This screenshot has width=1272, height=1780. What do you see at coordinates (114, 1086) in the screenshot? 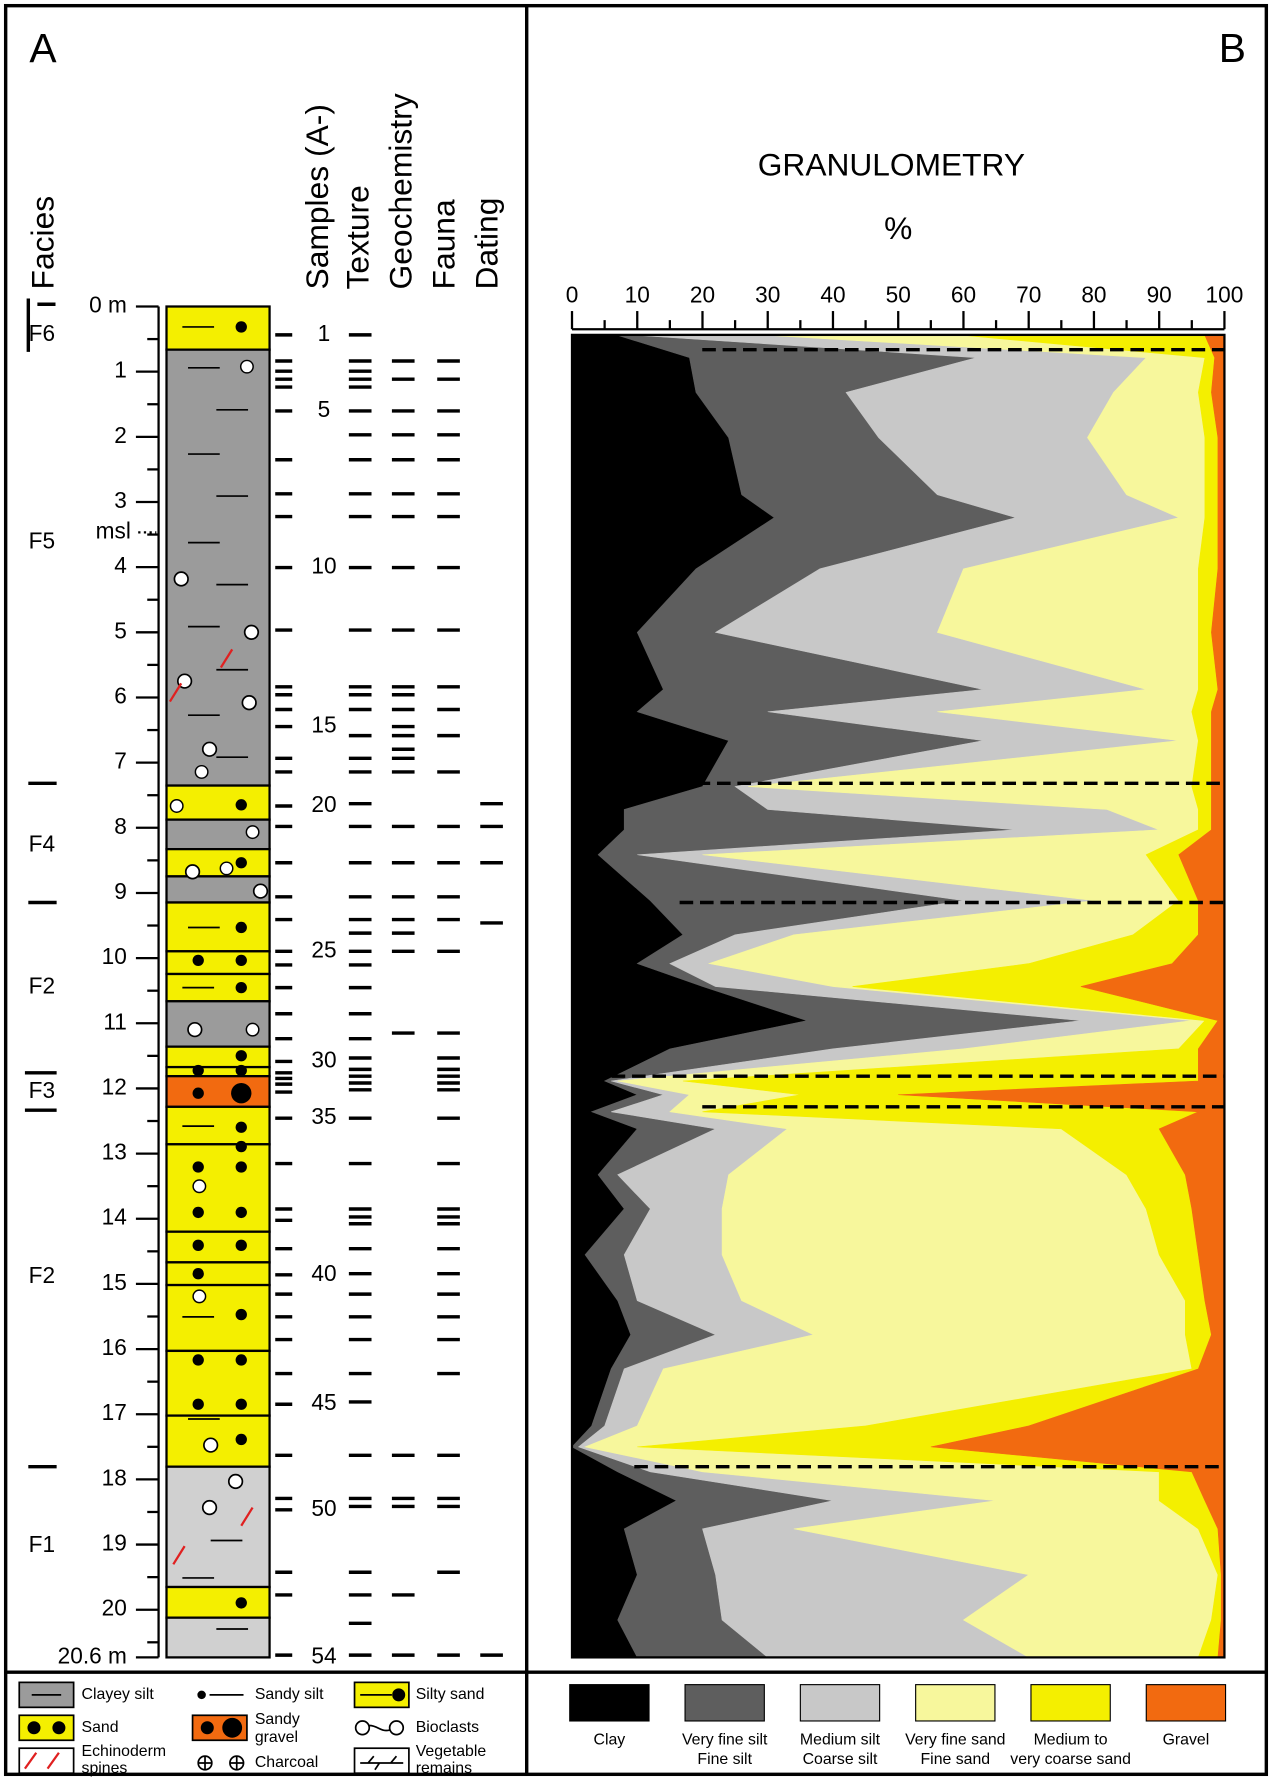
I see `depth-label: 12` at bounding box center [114, 1086].